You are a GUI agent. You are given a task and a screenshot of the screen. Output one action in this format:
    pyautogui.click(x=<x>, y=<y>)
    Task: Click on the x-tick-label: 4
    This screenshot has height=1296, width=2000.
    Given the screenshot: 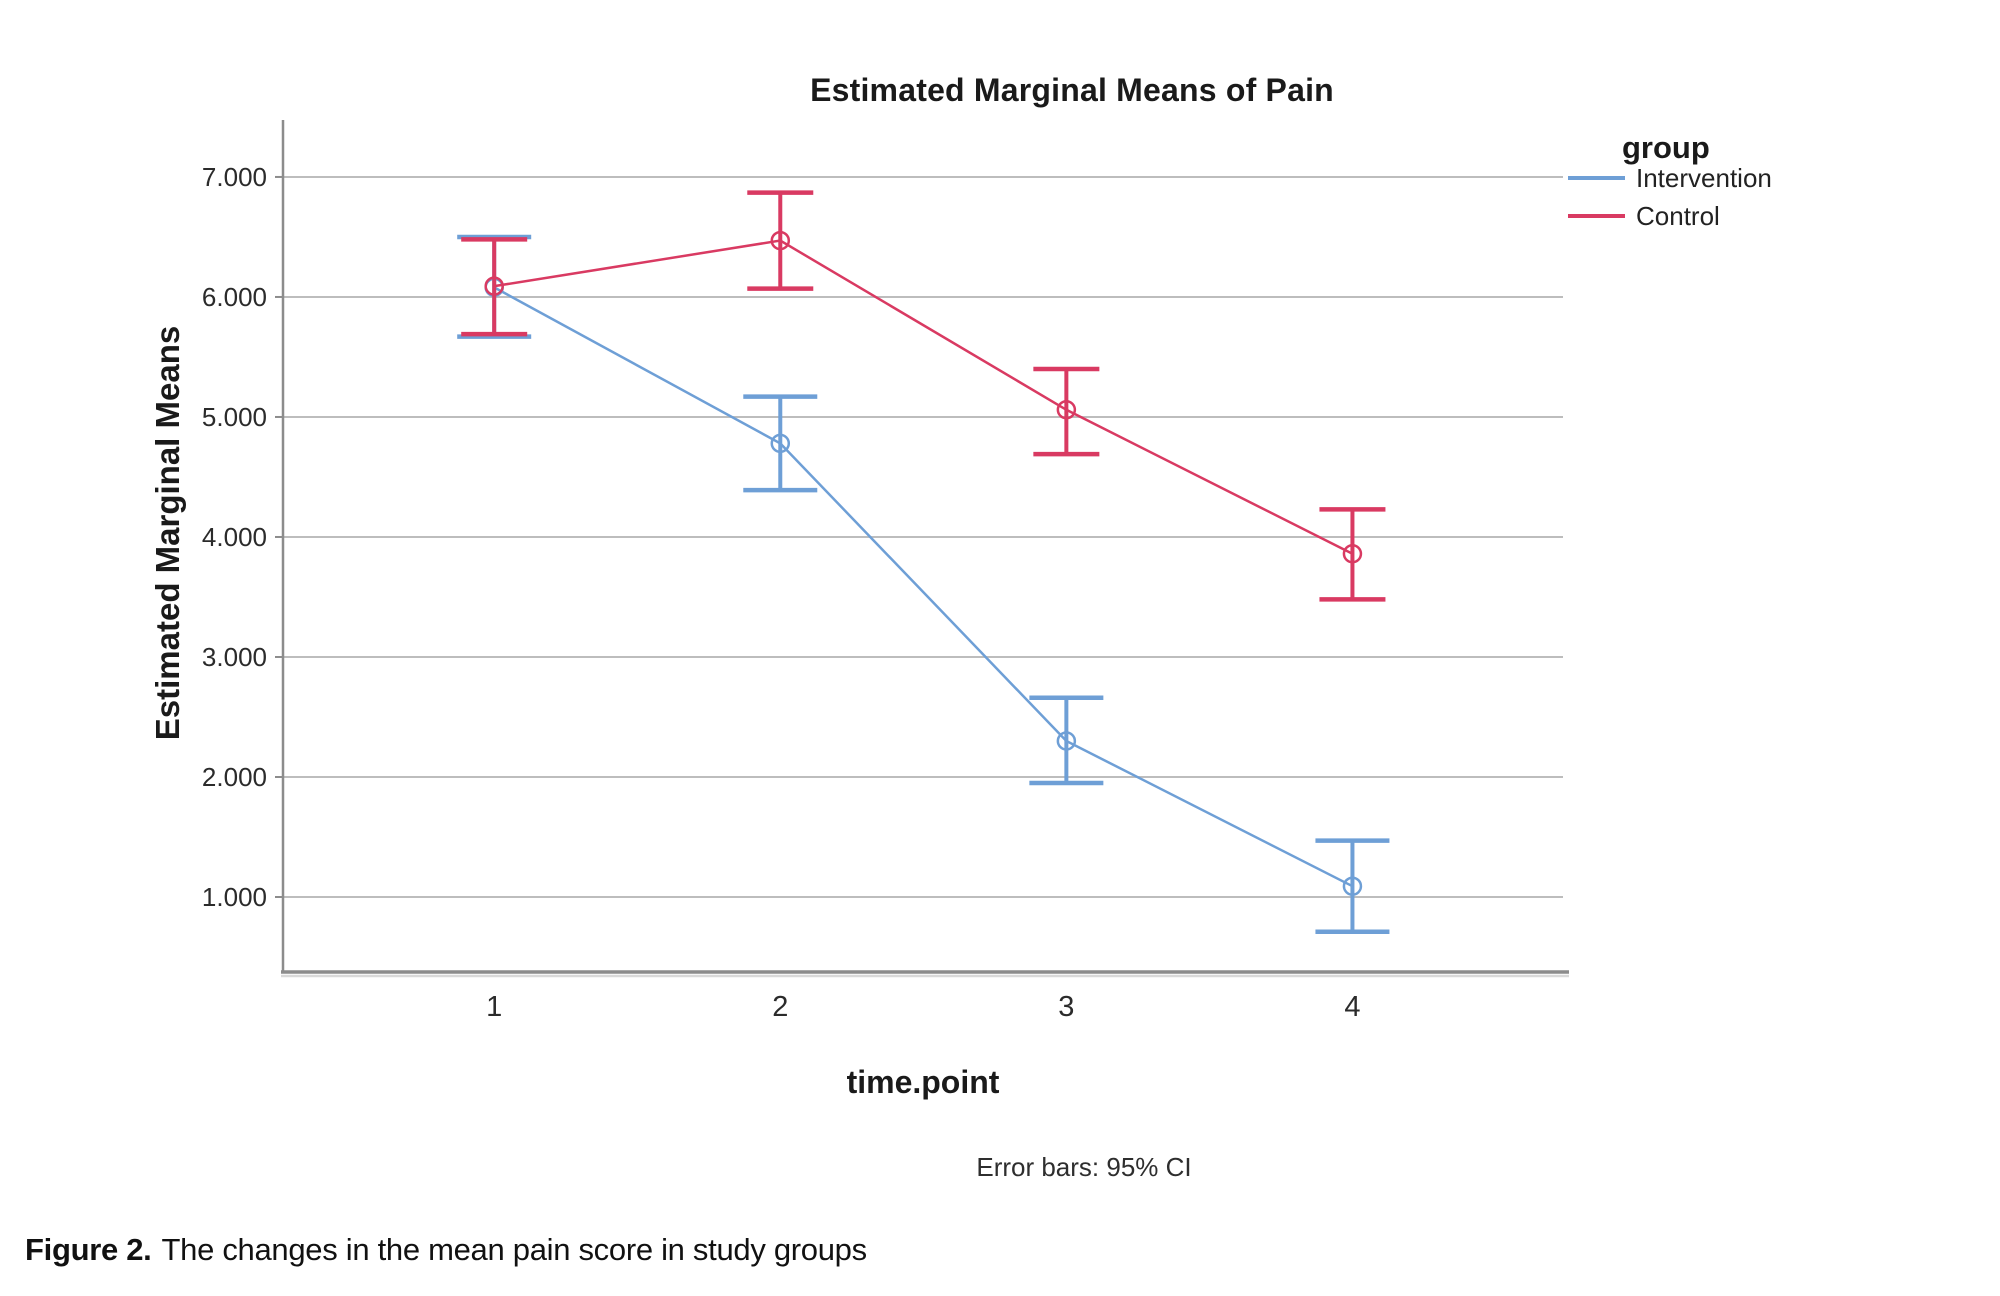 What is the action you would take?
    pyautogui.click(x=1352, y=1007)
    